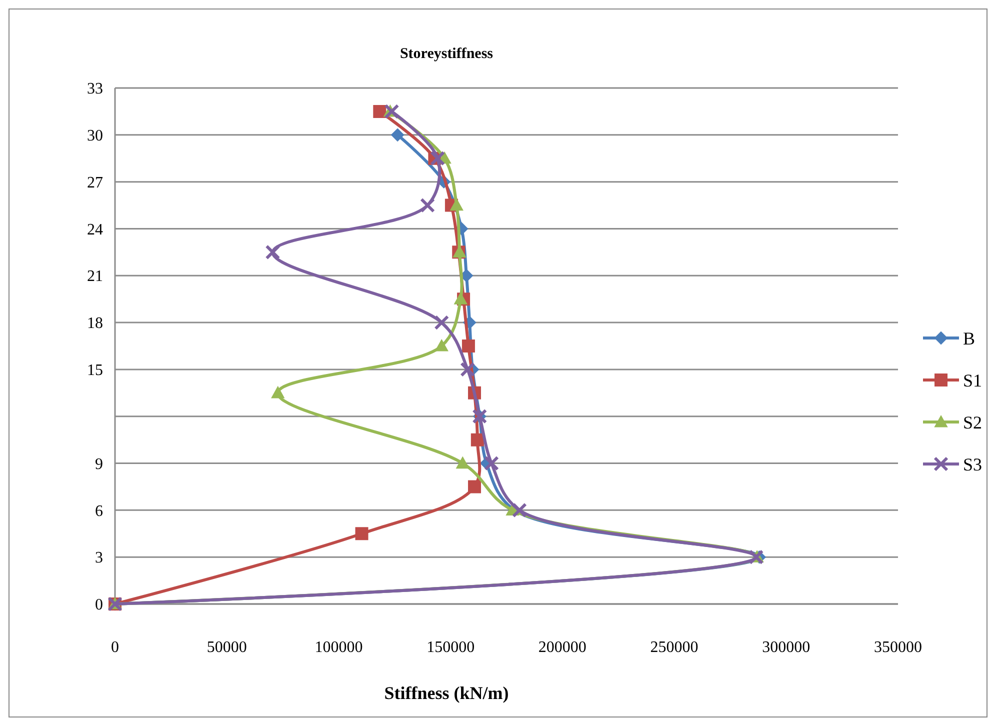 Image resolution: width=997 pixels, height=726 pixels. Describe the element at coordinates (446, 693) in the screenshot. I see `x-axis-title: Stiffness (kN/m)` at that location.